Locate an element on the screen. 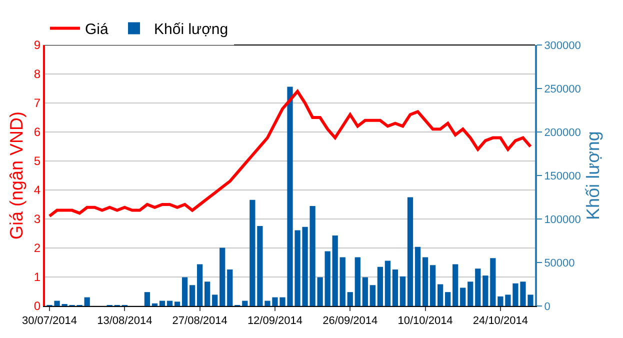  y2-tick-label: 0 is located at coordinates (547, 306).